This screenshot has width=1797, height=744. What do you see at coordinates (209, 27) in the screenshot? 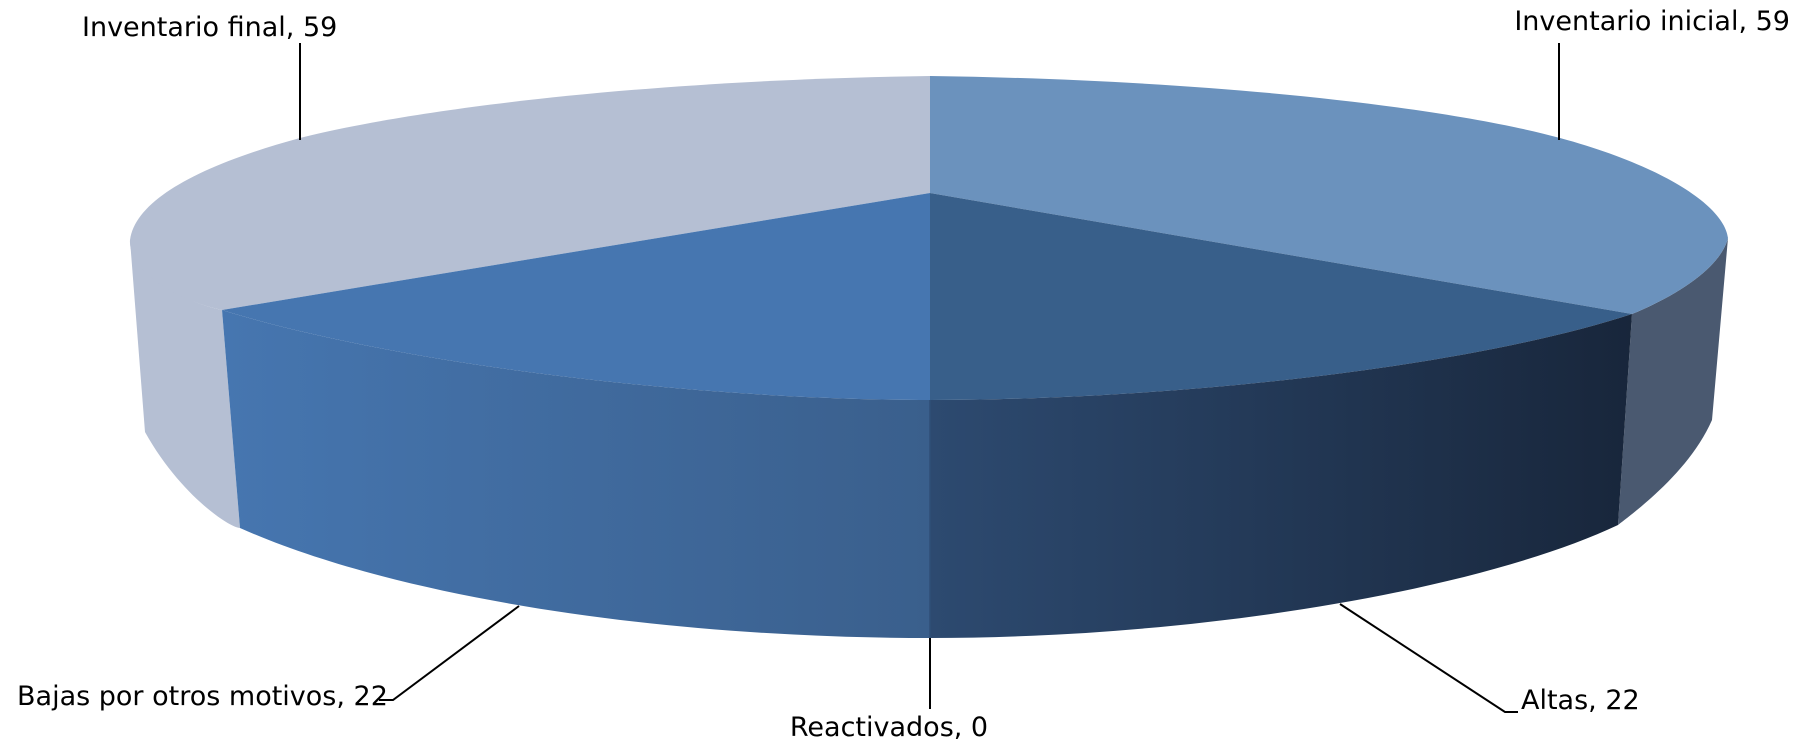
I see `data-label-inventario-final: Inventario final, 59` at bounding box center [209, 27].